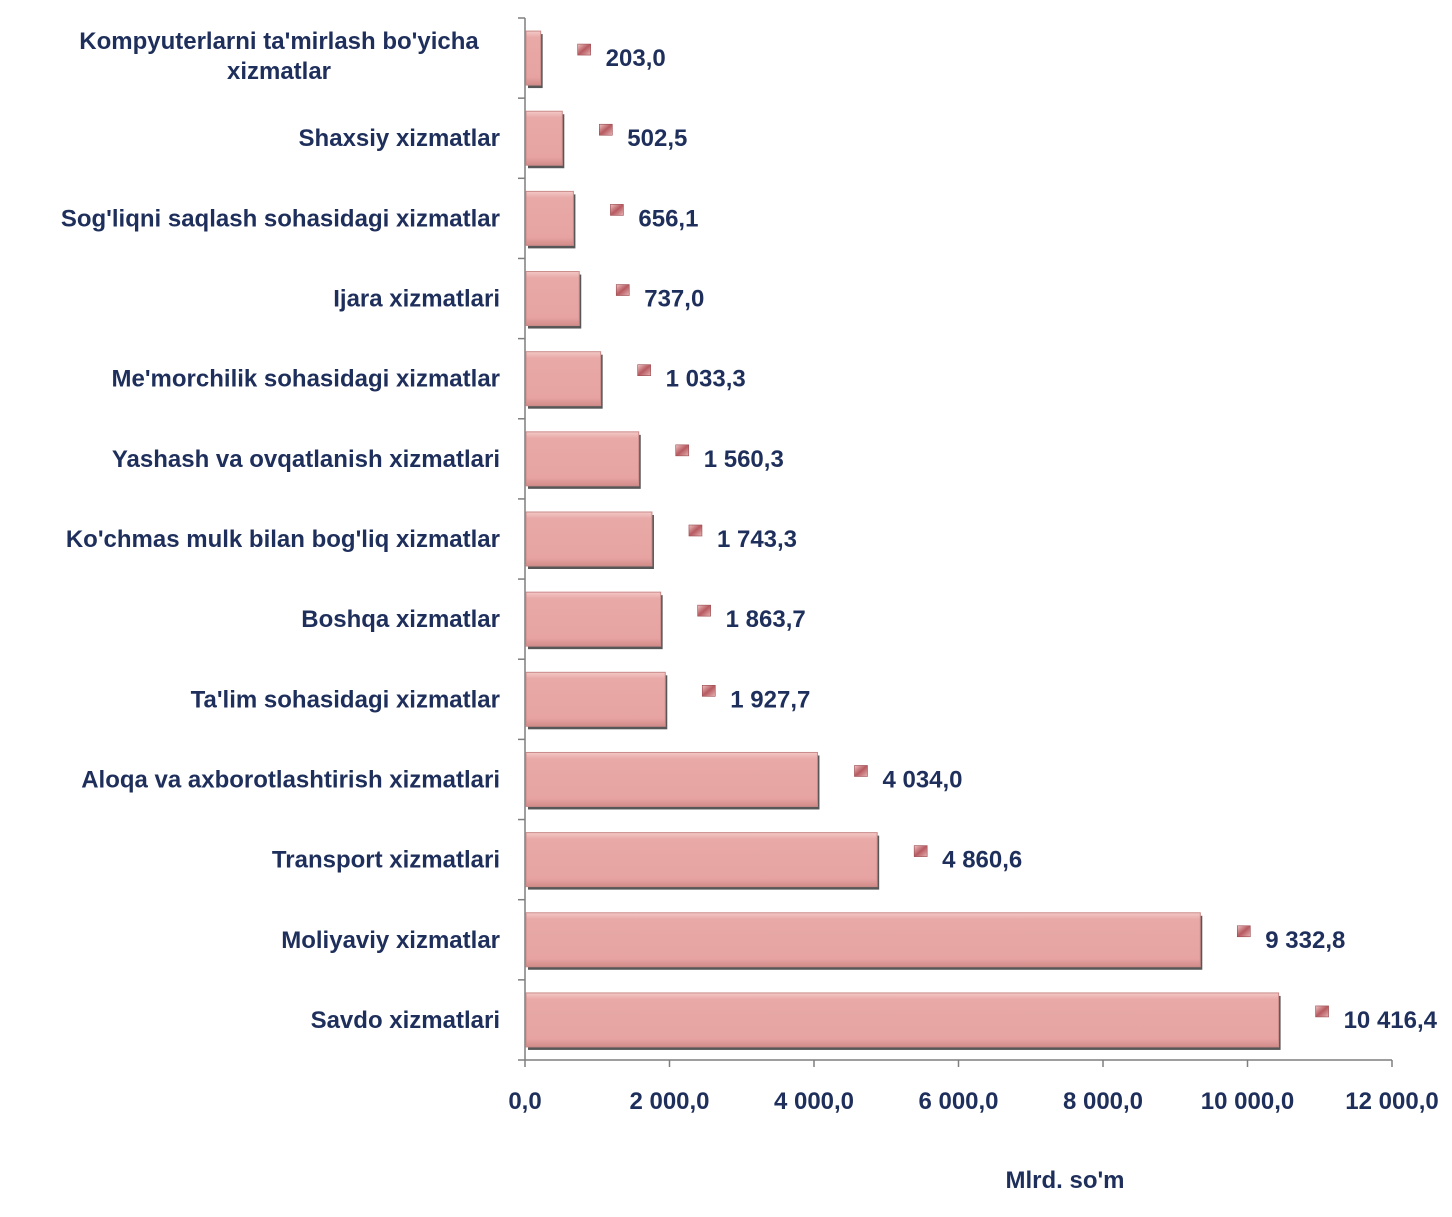  What do you see at coordinates (306, 379) in the screenshot?
I see `category-label: Me'morchilik sohasidagi xizmatlar` at bounding box center [306, 379].